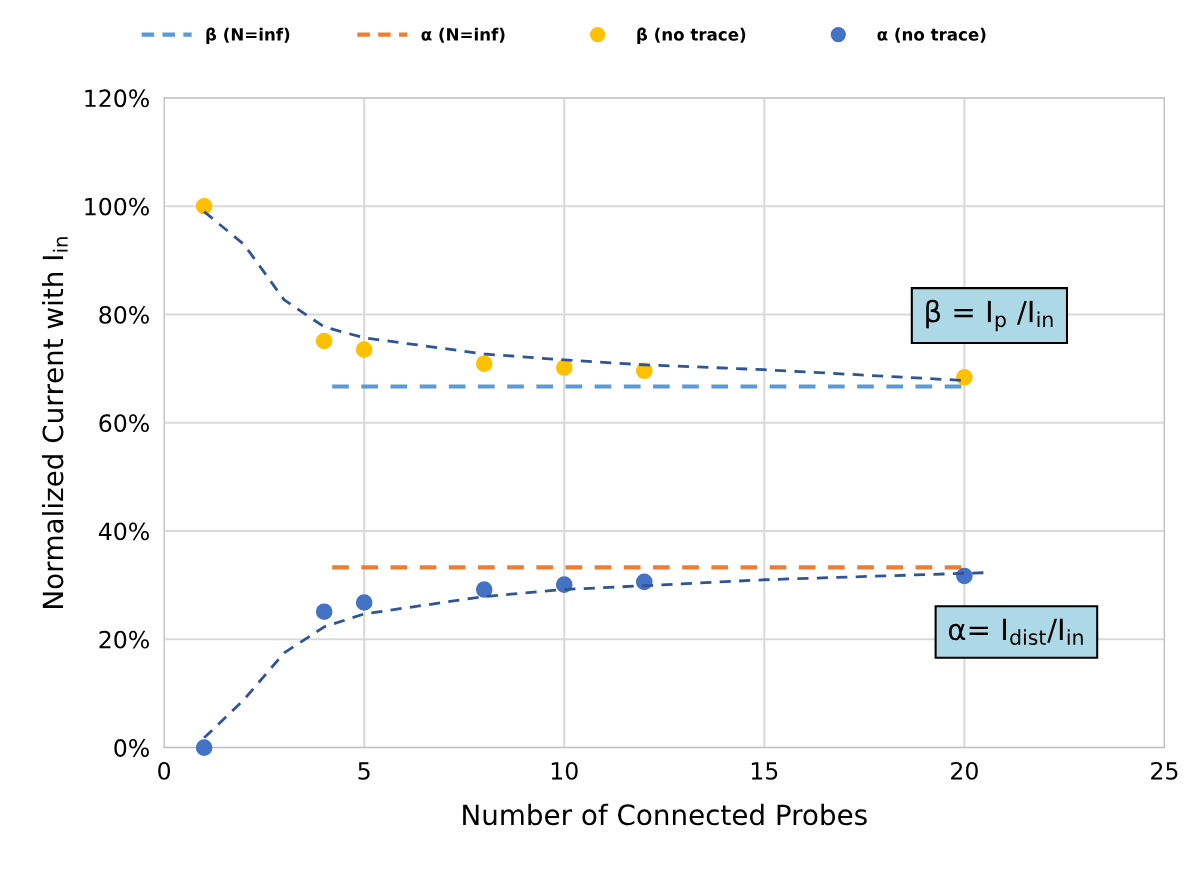 This screenshot has height=890, width=1198. I want to click on y-tick-label: 0%, so click(131, 748).